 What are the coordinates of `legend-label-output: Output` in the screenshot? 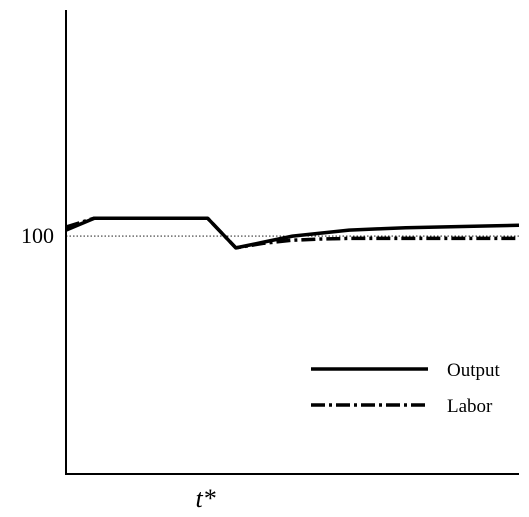 It's located at (474, 370).